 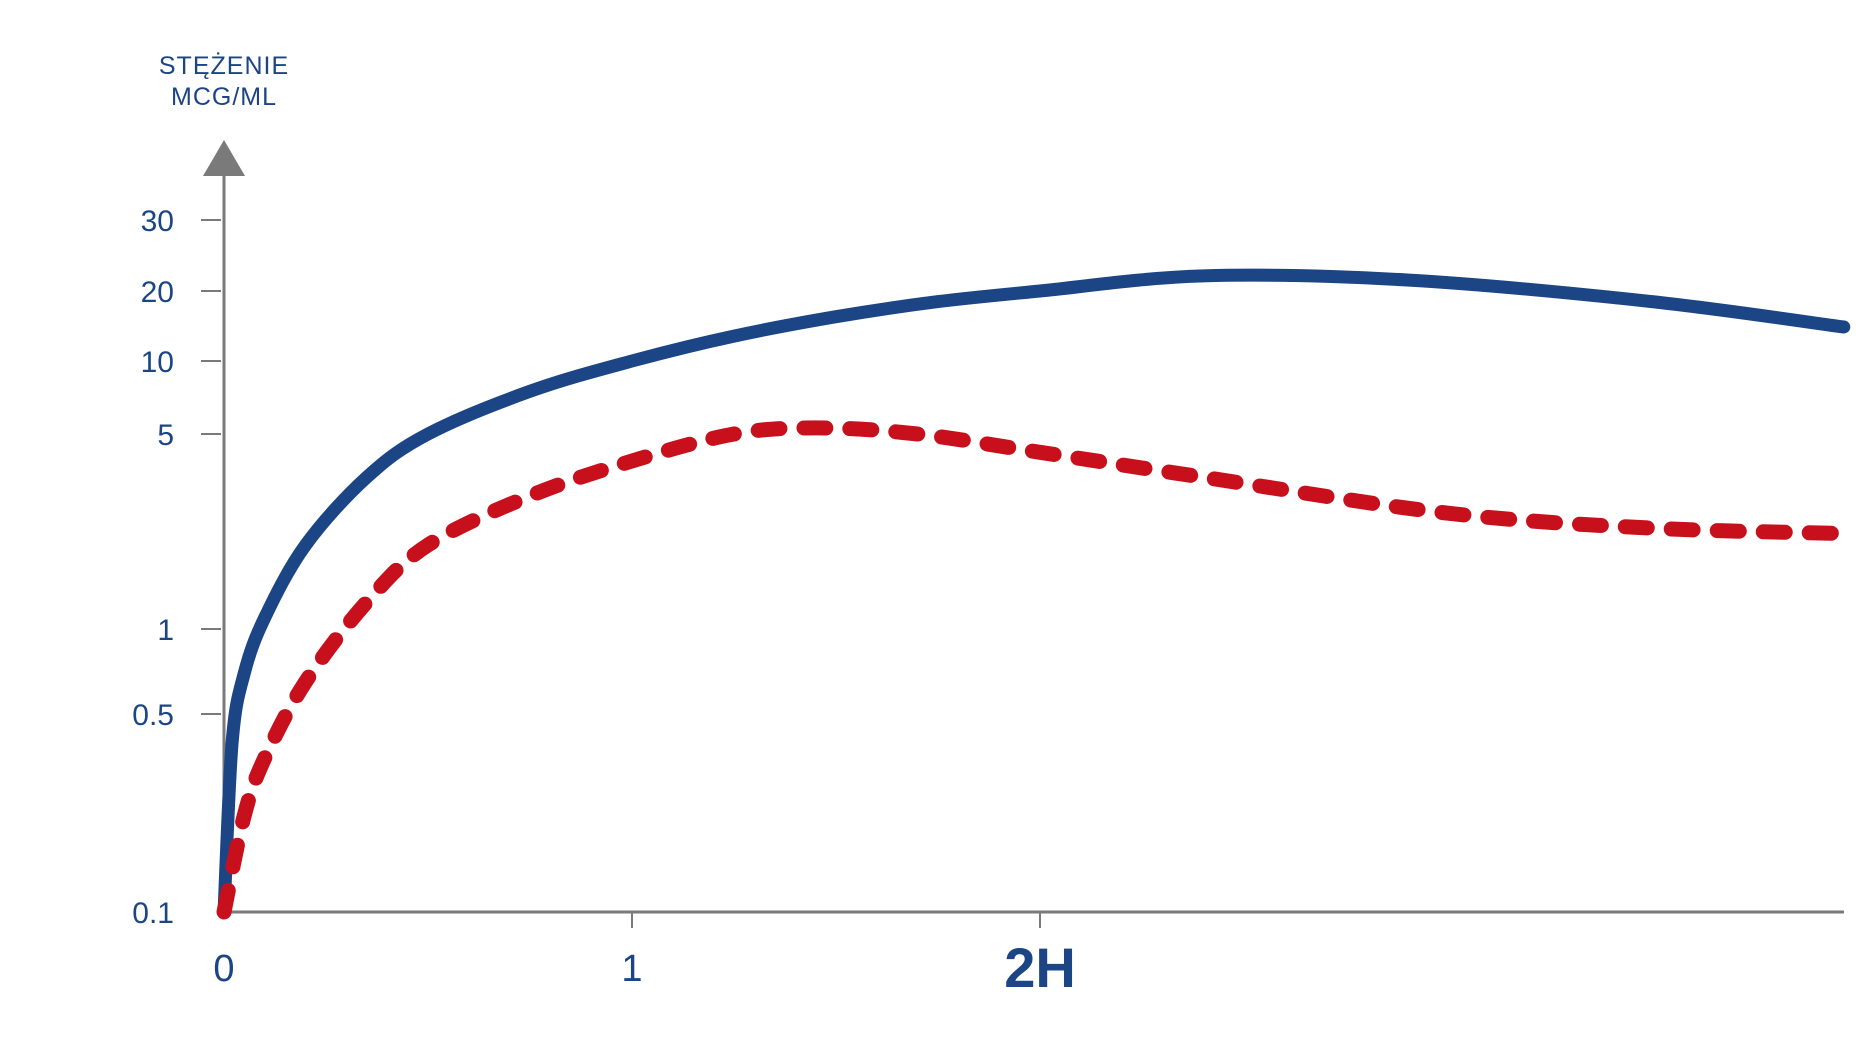 I want to click on y-tick-label: 30, so click(x=157, y=221).